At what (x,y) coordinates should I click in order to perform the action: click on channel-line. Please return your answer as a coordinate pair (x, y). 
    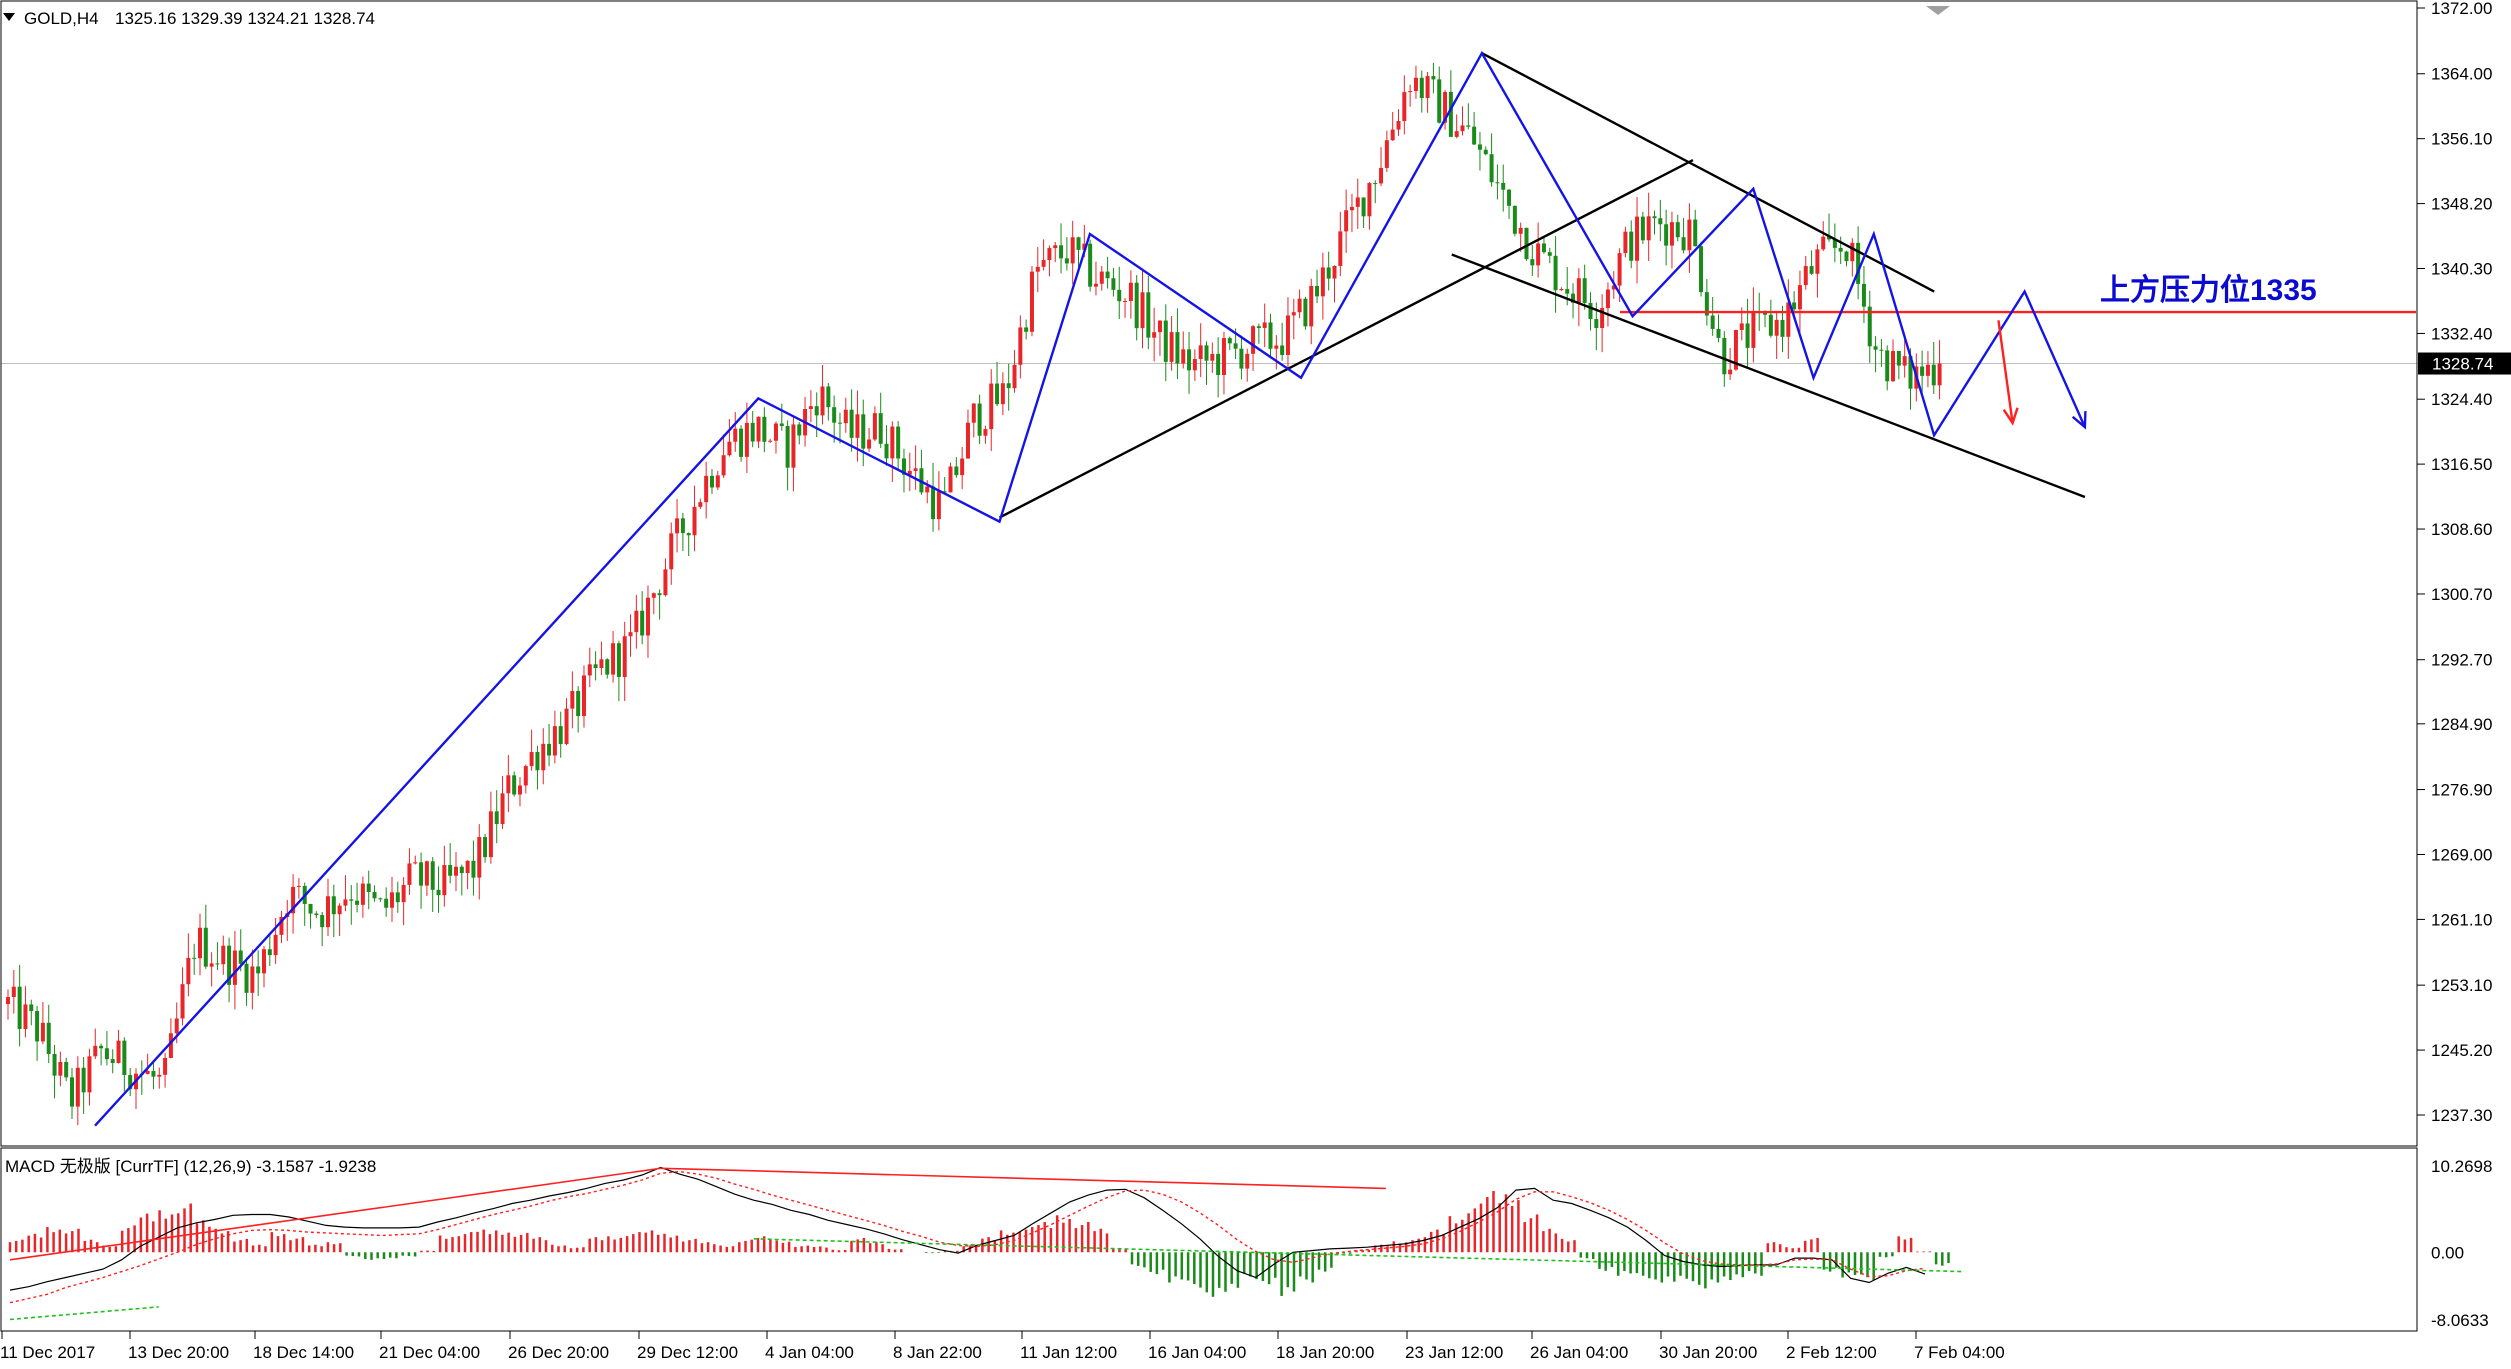
    Looking at the image, I should click on (1708, 172).